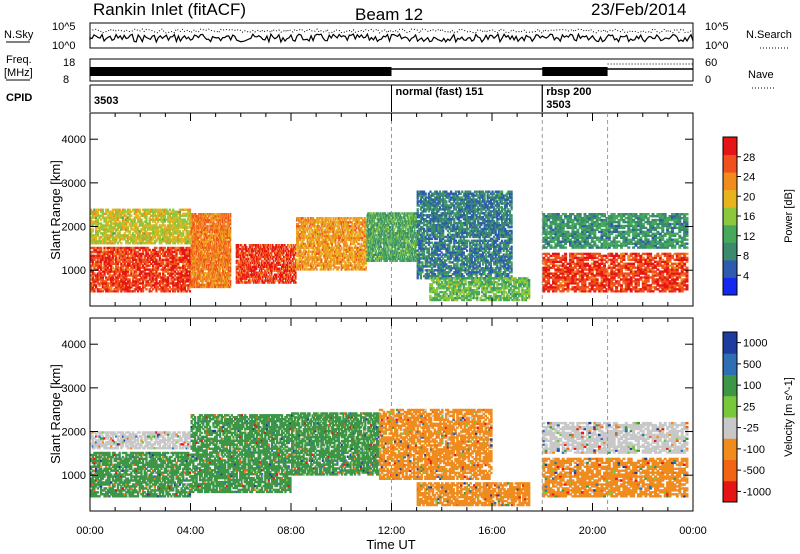 Image resolution: width=800 pixels, height=554 pixels. What do you see at coordinates (717, 27) in the screenshot?
I see `nsearch-tick-top: 10^5` at bounding box center [717, 27].